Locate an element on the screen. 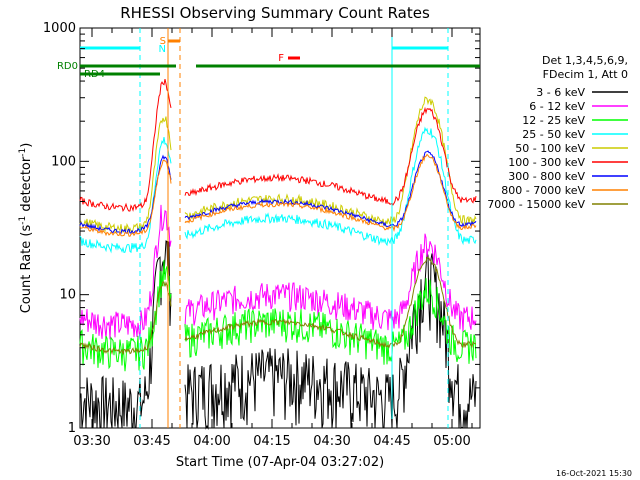 The width and height of the screenshot is (640, 480). y-tick-label: 1000 is located at coordinates (59, 28).